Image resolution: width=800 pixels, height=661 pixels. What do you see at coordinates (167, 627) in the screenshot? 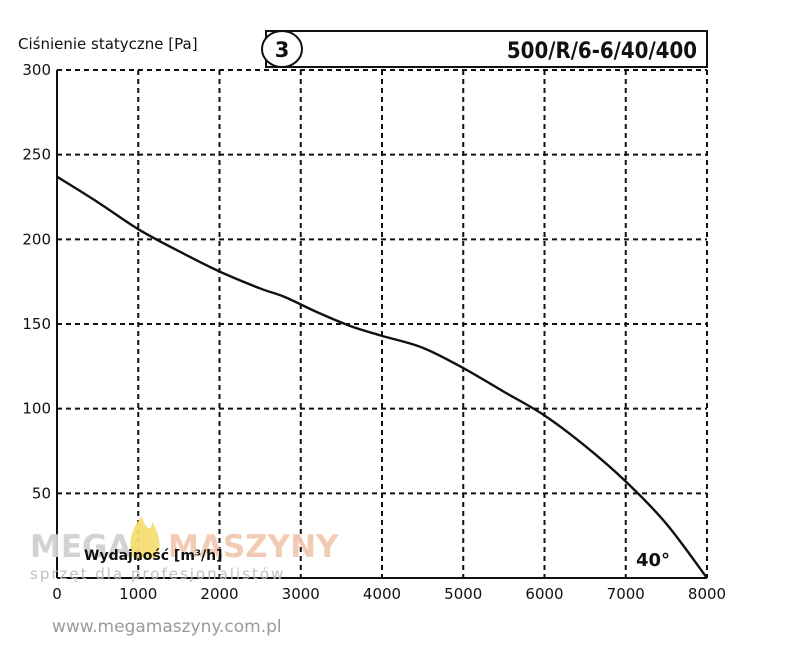
I see `website-url: www.megamaszyny.com.pl` at bounding box center [167, 627].